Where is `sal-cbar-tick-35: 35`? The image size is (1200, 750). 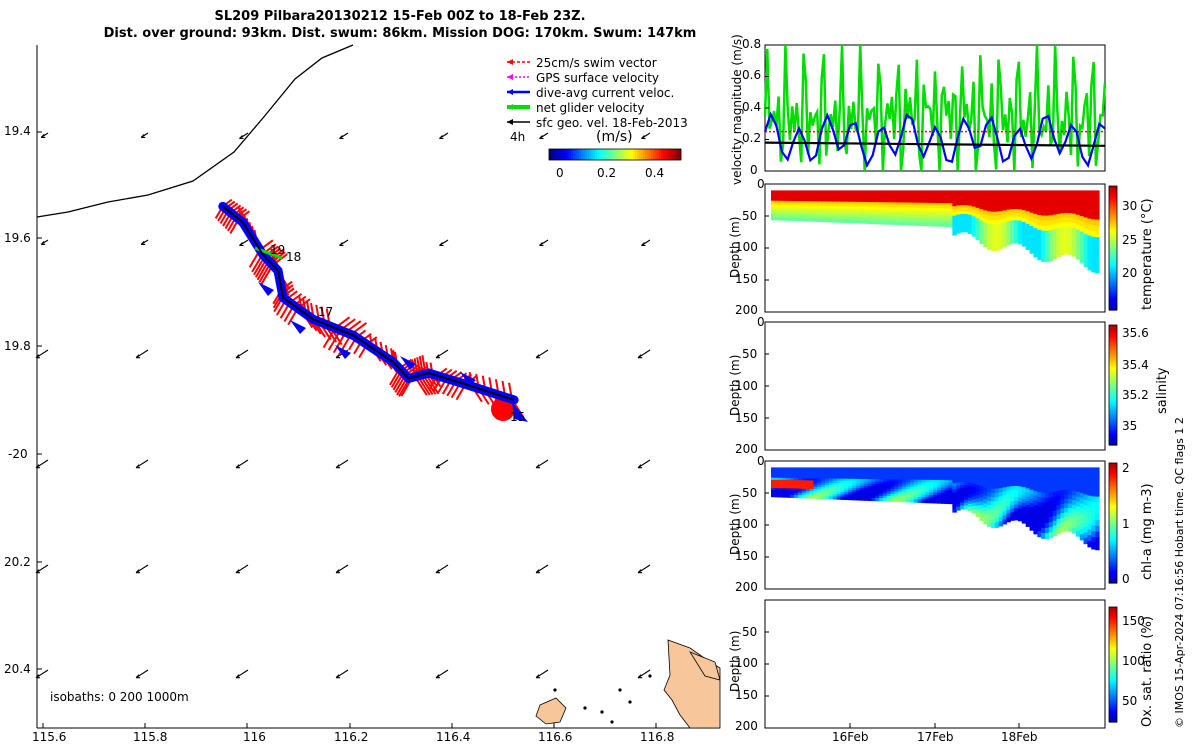
sal-cbar-tick-35: 35 is located at coordinates (1130, 426).